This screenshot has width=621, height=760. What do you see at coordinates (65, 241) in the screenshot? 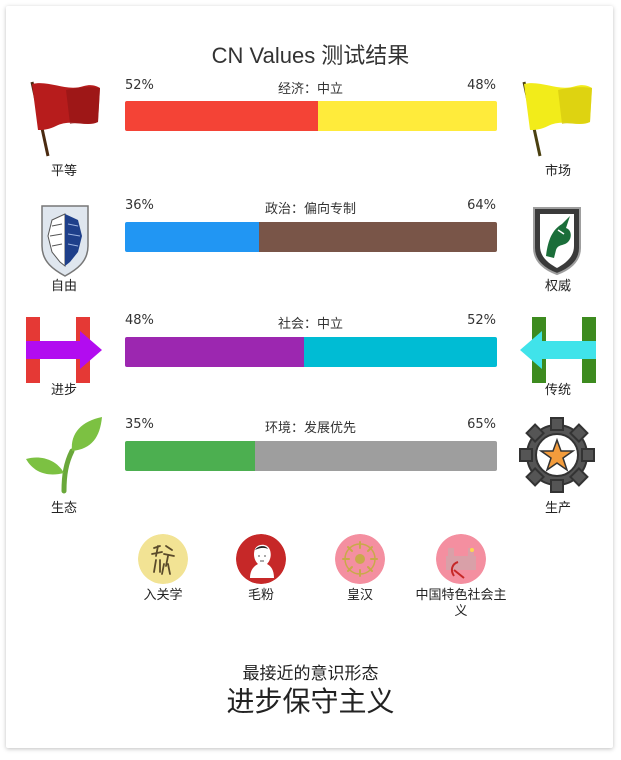
I see `wings-emblem-icon` at bounding box center [65, 241].